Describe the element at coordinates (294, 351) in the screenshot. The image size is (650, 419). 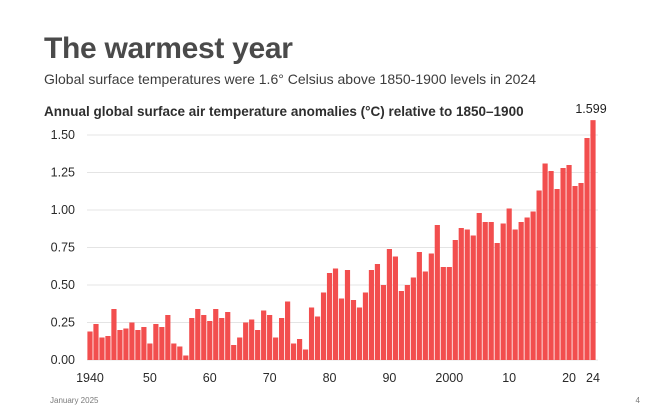
I see `bar-1974` at that location.